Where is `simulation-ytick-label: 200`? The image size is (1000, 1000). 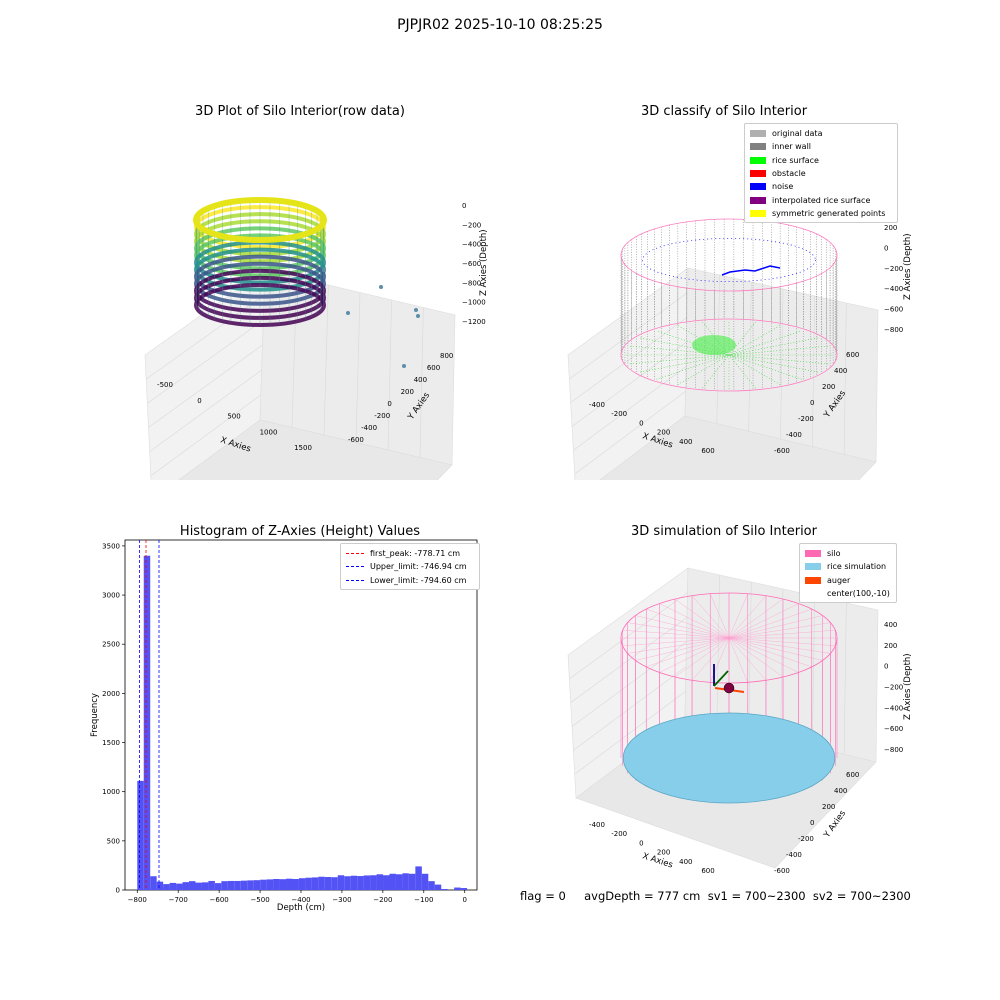
simulation-ytick-label: 200 is located at coordinates (828, 807).